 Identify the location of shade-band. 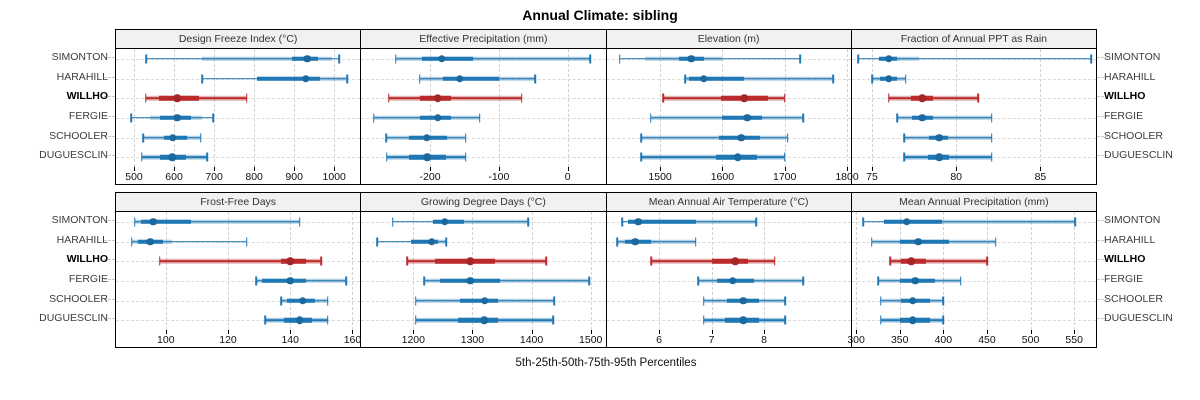
(980, 222).